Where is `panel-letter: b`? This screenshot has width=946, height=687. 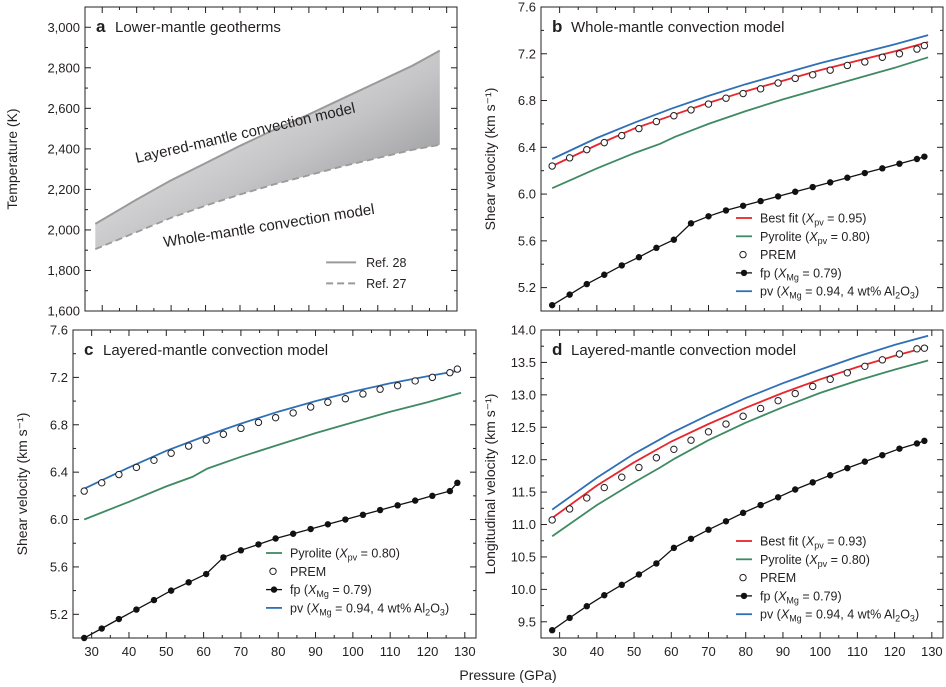 panel-letter: b is located at coordinates (557, 26).